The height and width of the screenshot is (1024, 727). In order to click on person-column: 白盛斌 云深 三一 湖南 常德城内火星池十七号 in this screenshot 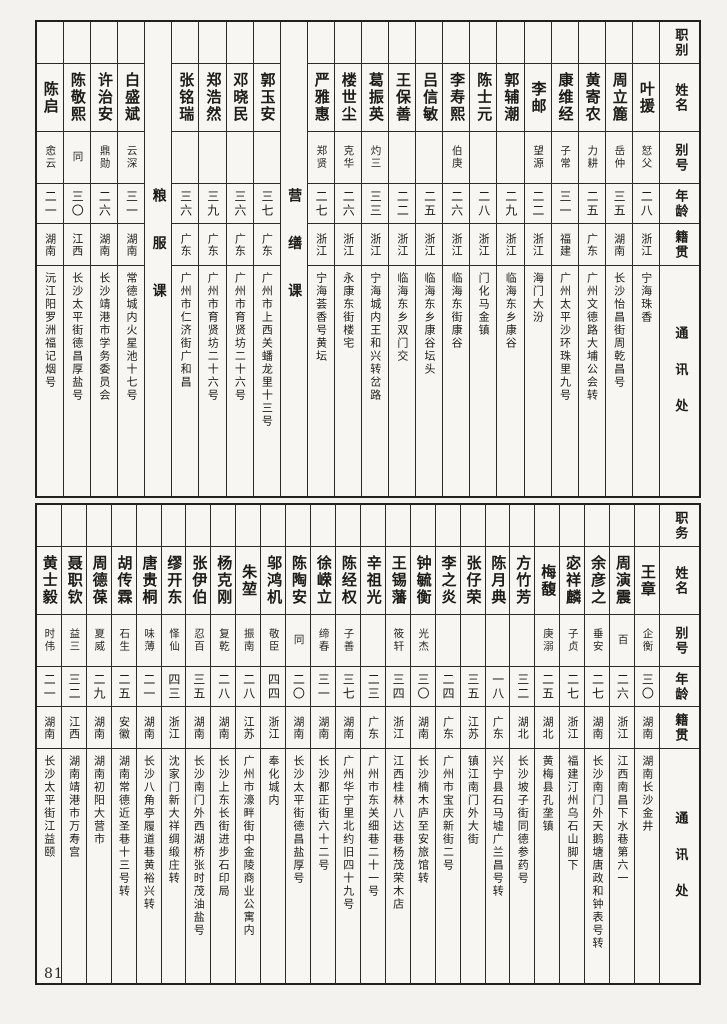, I will do `click(131, 259)`.